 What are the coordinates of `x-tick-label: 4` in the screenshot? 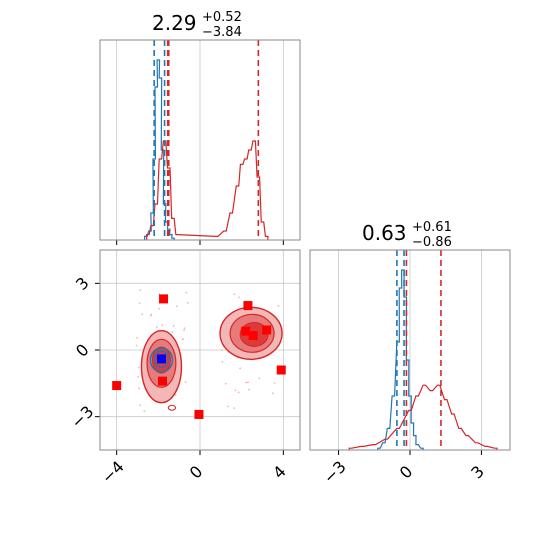 It's located at (279, 472).